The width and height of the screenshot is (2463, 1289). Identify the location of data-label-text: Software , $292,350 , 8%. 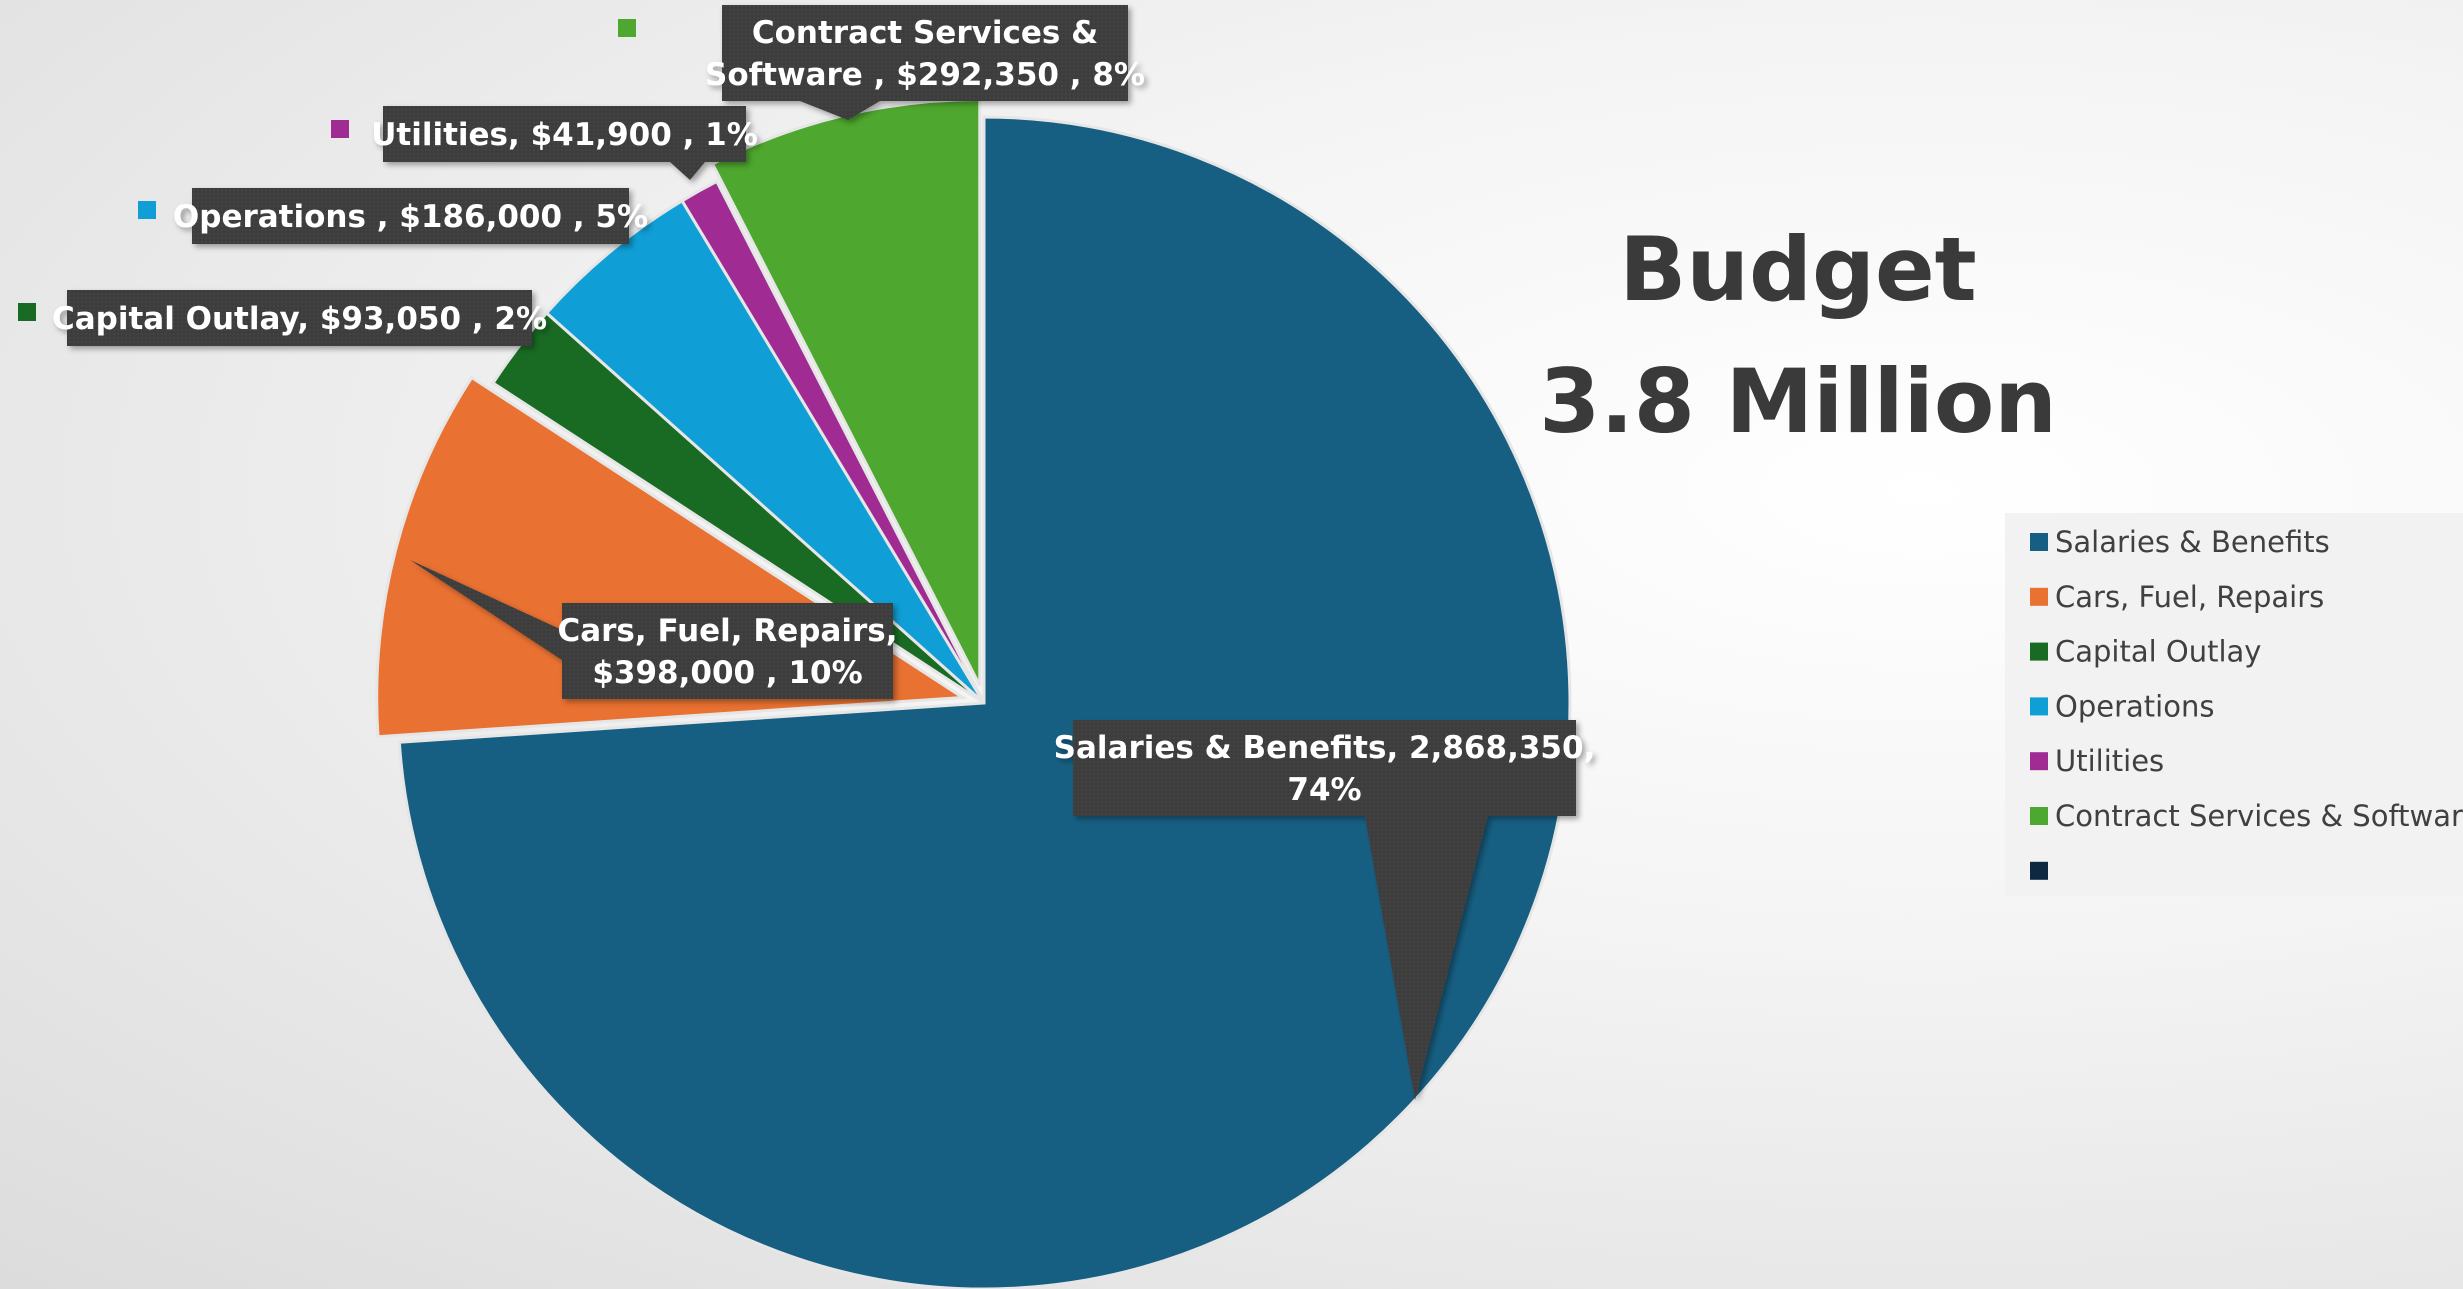
(925, 75).